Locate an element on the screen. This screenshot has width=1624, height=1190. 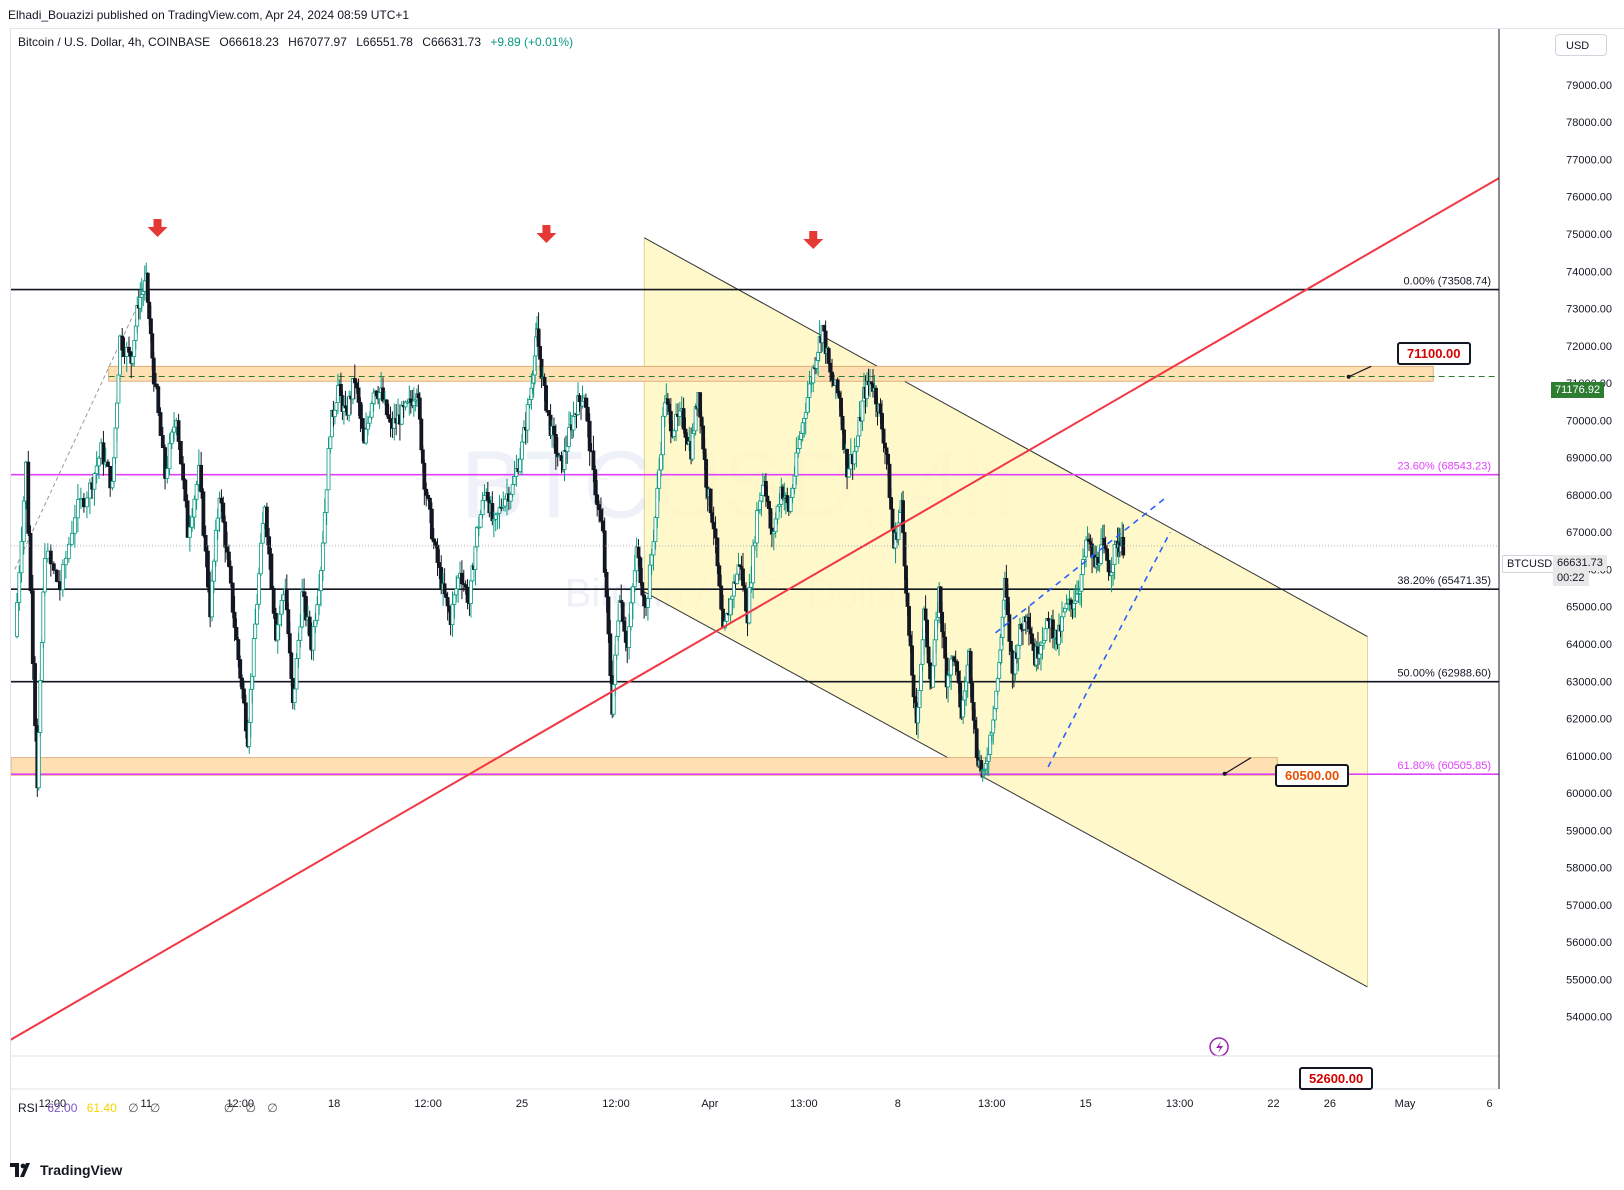
rsi-empty-3: ∅ is located at coordinates (229, 1108).